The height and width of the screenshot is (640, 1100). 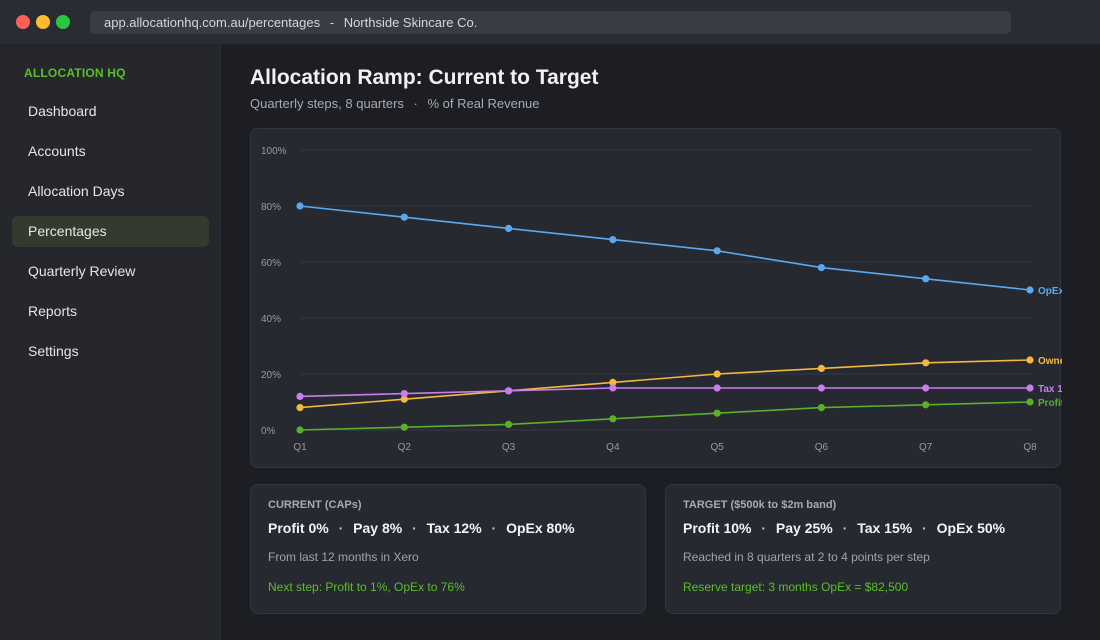 I want to click on current-card-values: Profit 0% · Pay 8% · Tax 12% · OpEx 80%, so click(x=421, y=528).